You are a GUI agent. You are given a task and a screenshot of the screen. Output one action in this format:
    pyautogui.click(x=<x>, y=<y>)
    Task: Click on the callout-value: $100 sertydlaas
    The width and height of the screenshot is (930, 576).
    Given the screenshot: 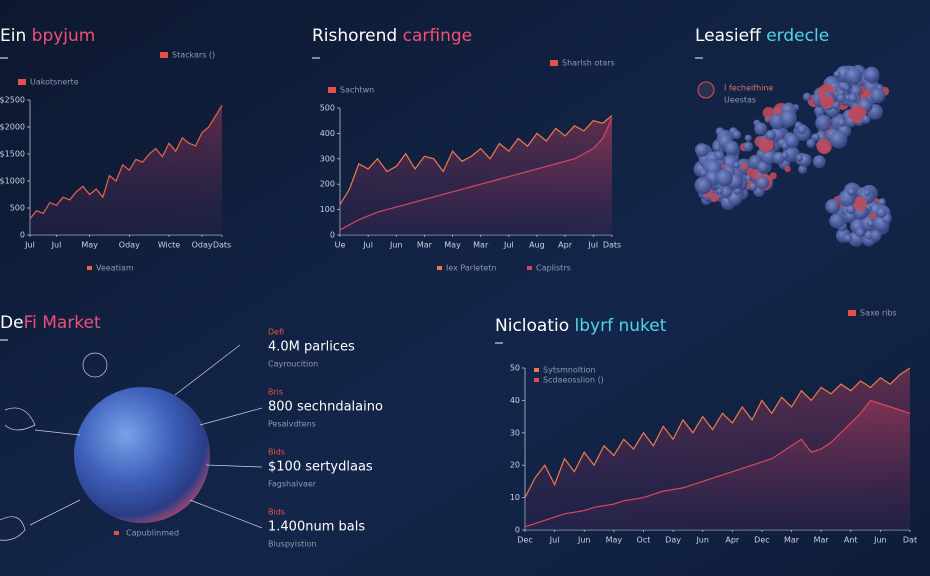 What is the action you would take?
    pyautogui.click(x=320, y=467)
    